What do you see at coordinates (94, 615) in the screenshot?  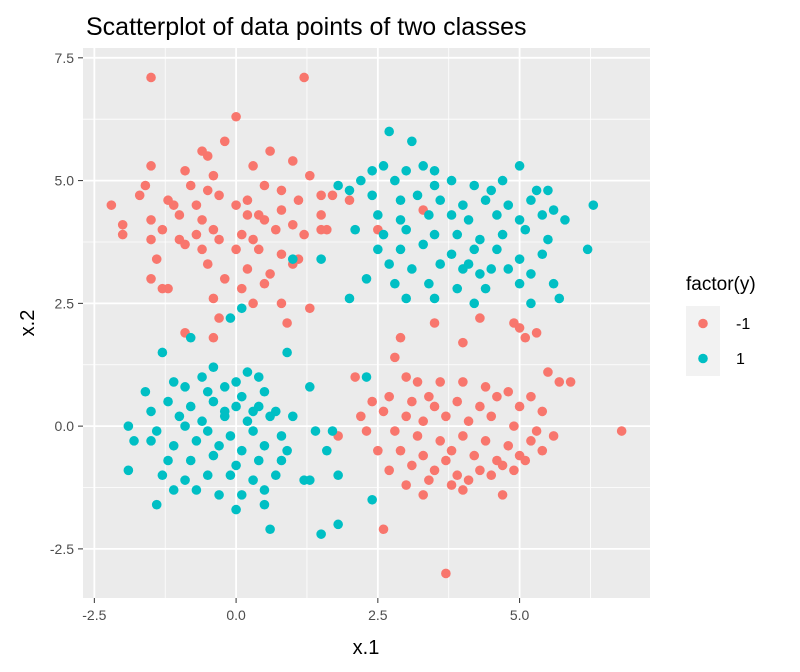 I see `x-tick-label: -2.5` at bounding box center [94, 615].